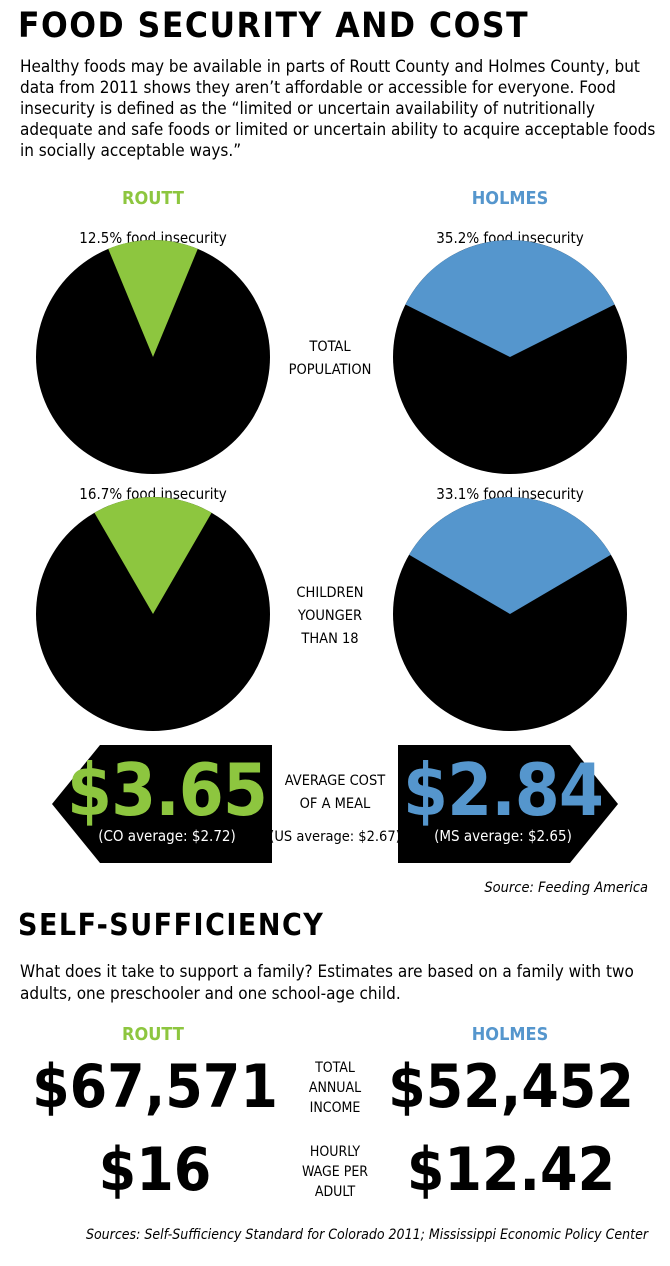 This screenshot has height=1266, width=670. I want to click on wage-label-line-1: HOURLY, so click(335, 1152).